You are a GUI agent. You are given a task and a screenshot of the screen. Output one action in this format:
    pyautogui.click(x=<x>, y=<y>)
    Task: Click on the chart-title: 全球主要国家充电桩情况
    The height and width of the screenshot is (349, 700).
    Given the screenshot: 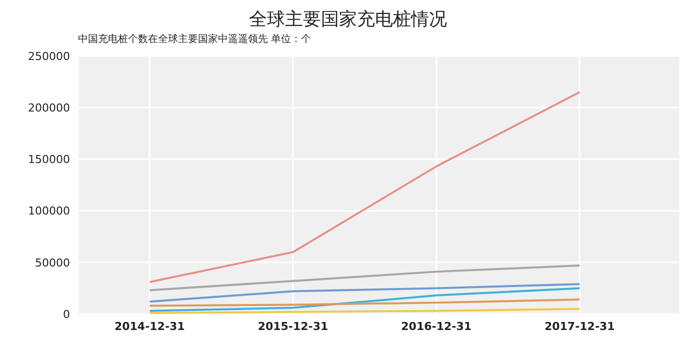 What is the action you would take?
    pyautogui.click(x=348, y=20)
    